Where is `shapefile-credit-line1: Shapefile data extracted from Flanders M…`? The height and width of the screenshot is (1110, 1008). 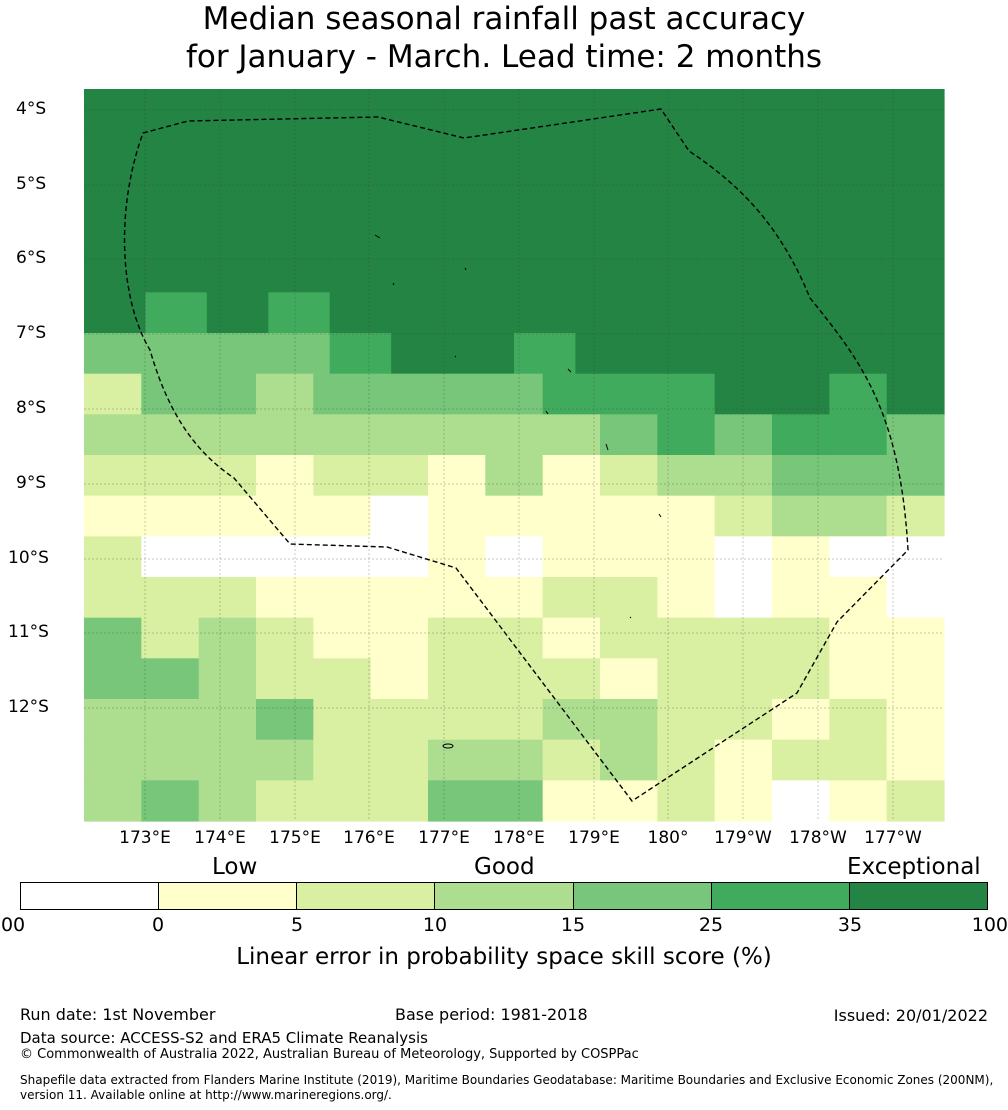
shapefile-credit-line1: Shapefile data extracted from Flanders M… is located at coordinates (507, 1080).